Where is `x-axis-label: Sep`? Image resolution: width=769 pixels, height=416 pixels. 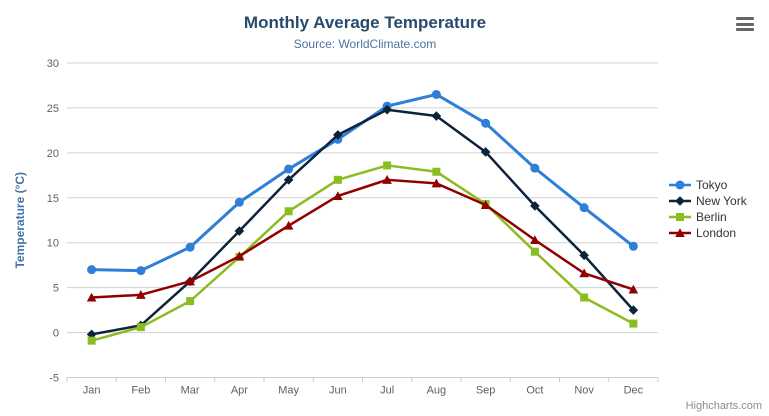 x-axis-label: Sep is located at coordinates (486, 391).